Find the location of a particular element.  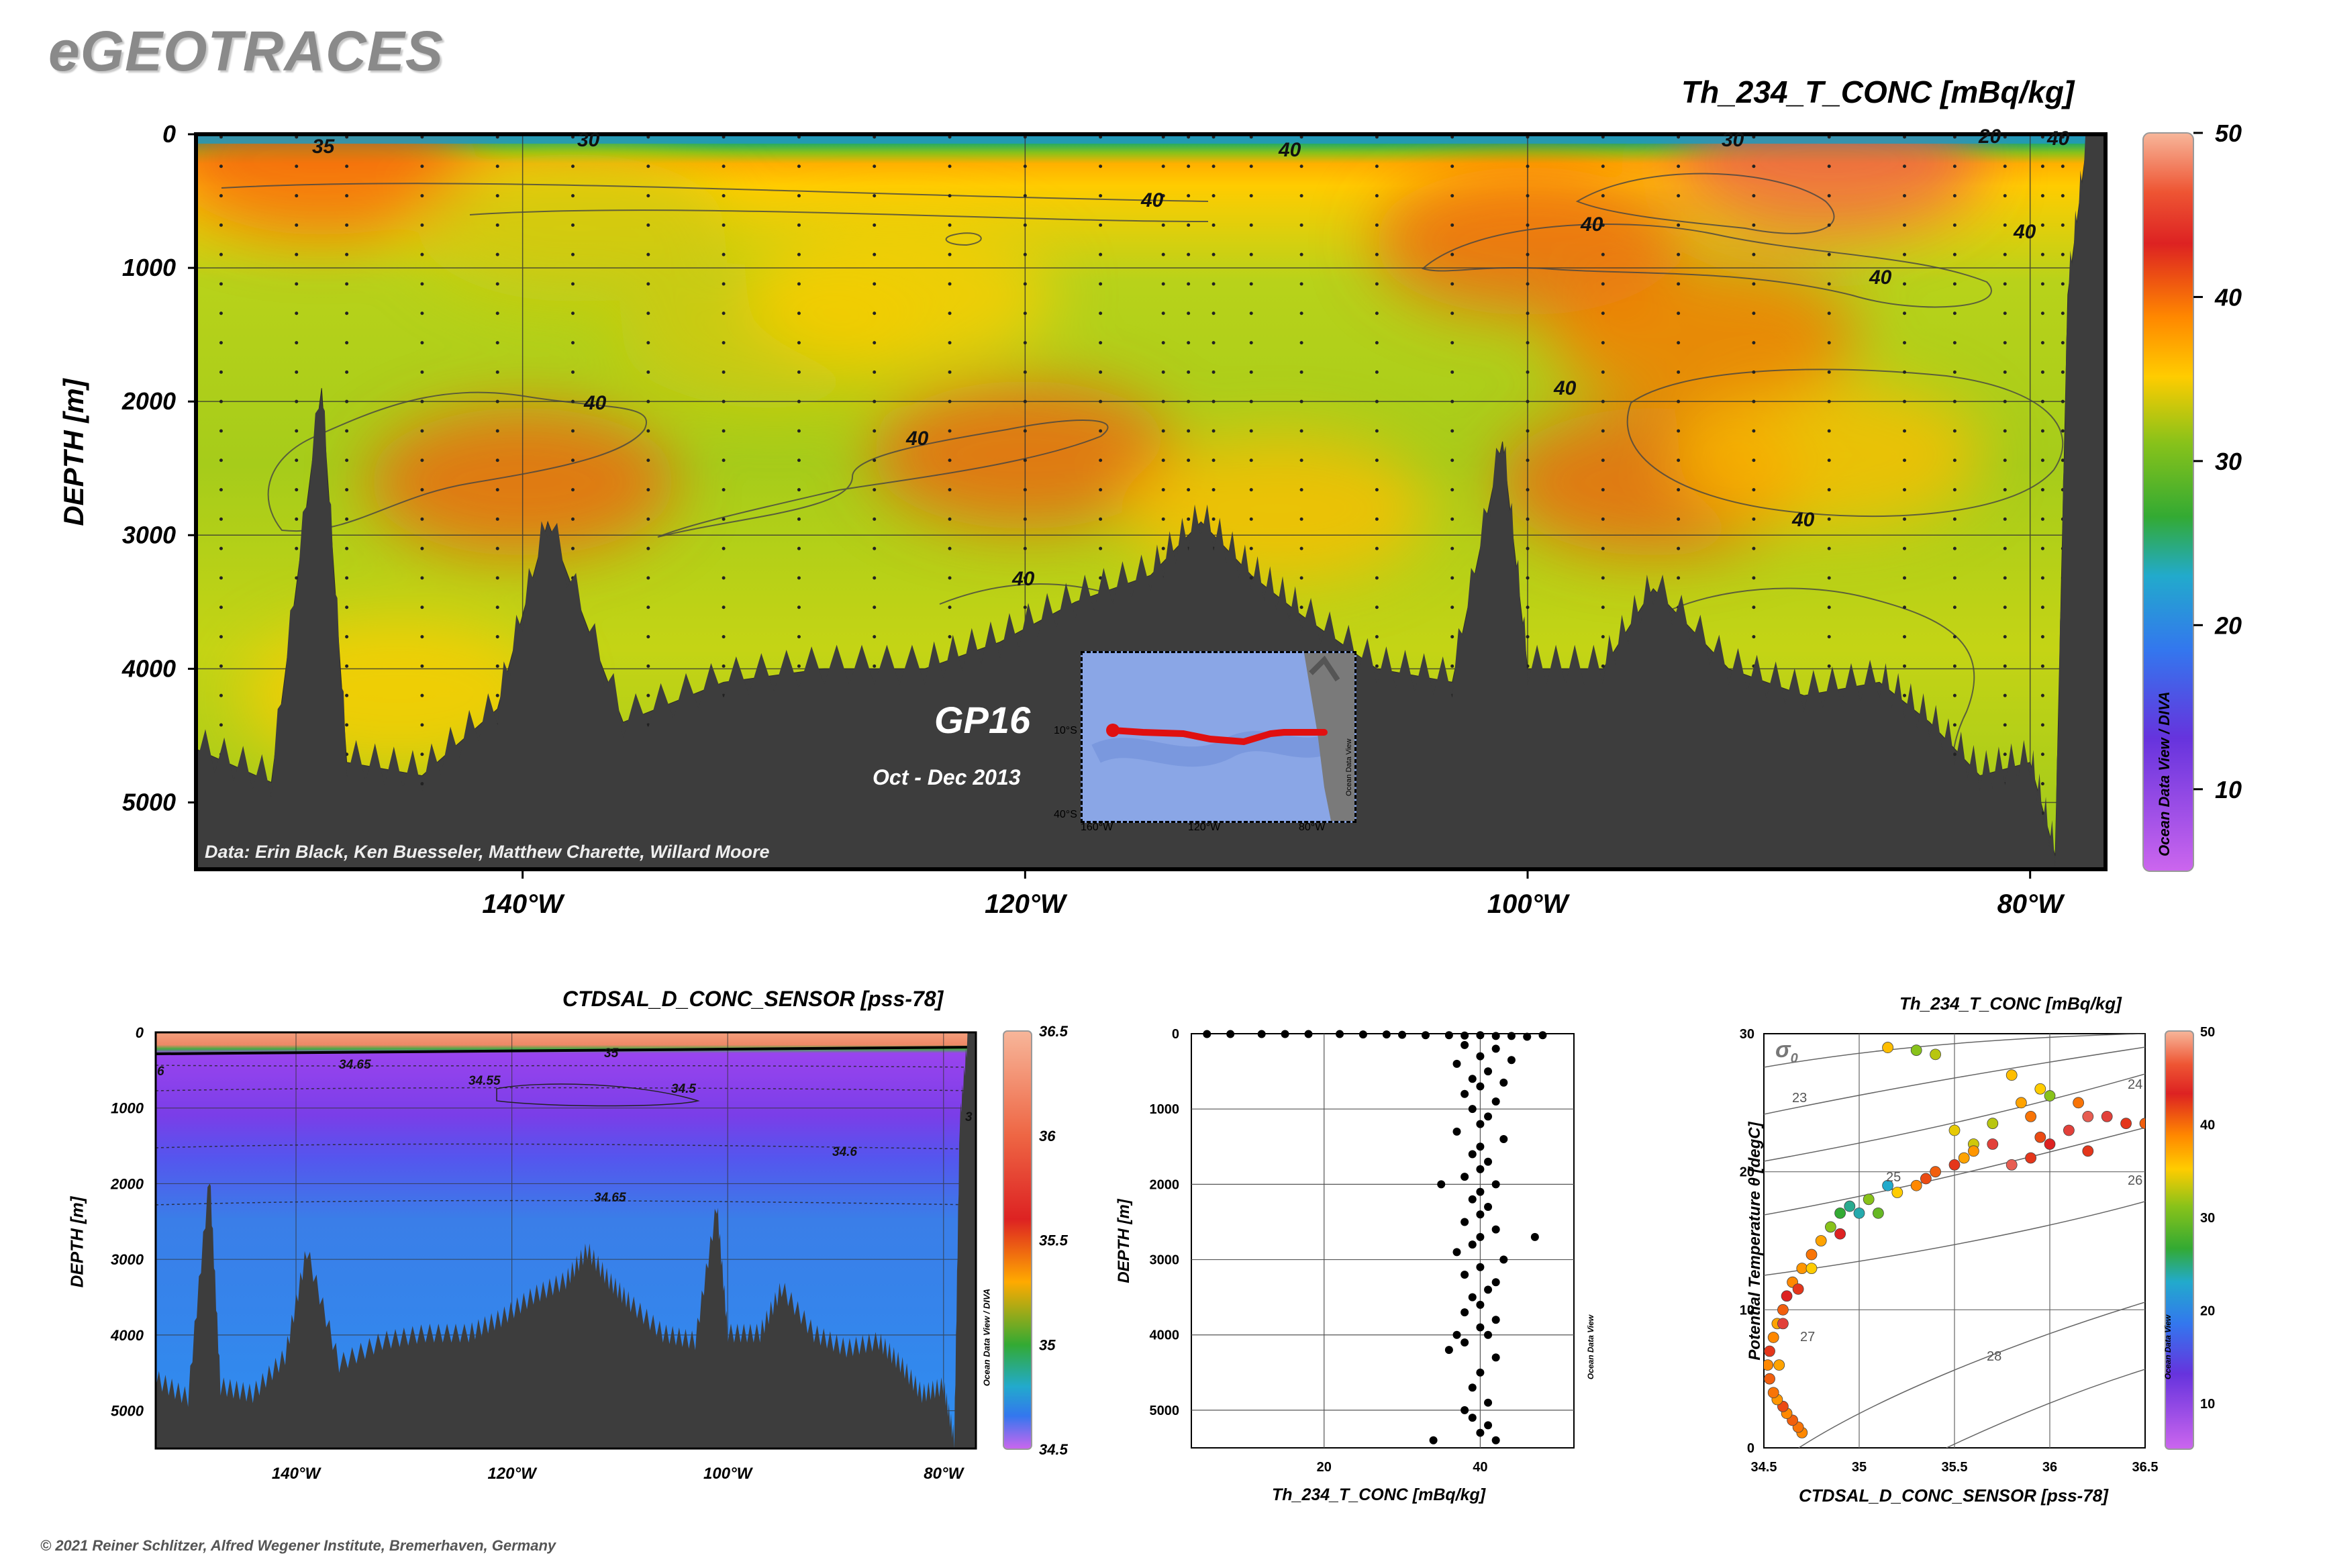

salinity-x-tick: 100°W is located at coordinates (728, 1474).